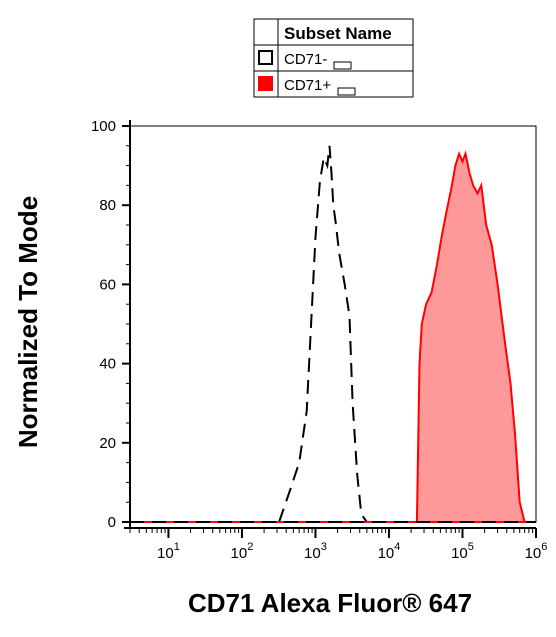 The image size is (556, 637). I want to click on x-tick-label: 10⁶, so click(536, 551).